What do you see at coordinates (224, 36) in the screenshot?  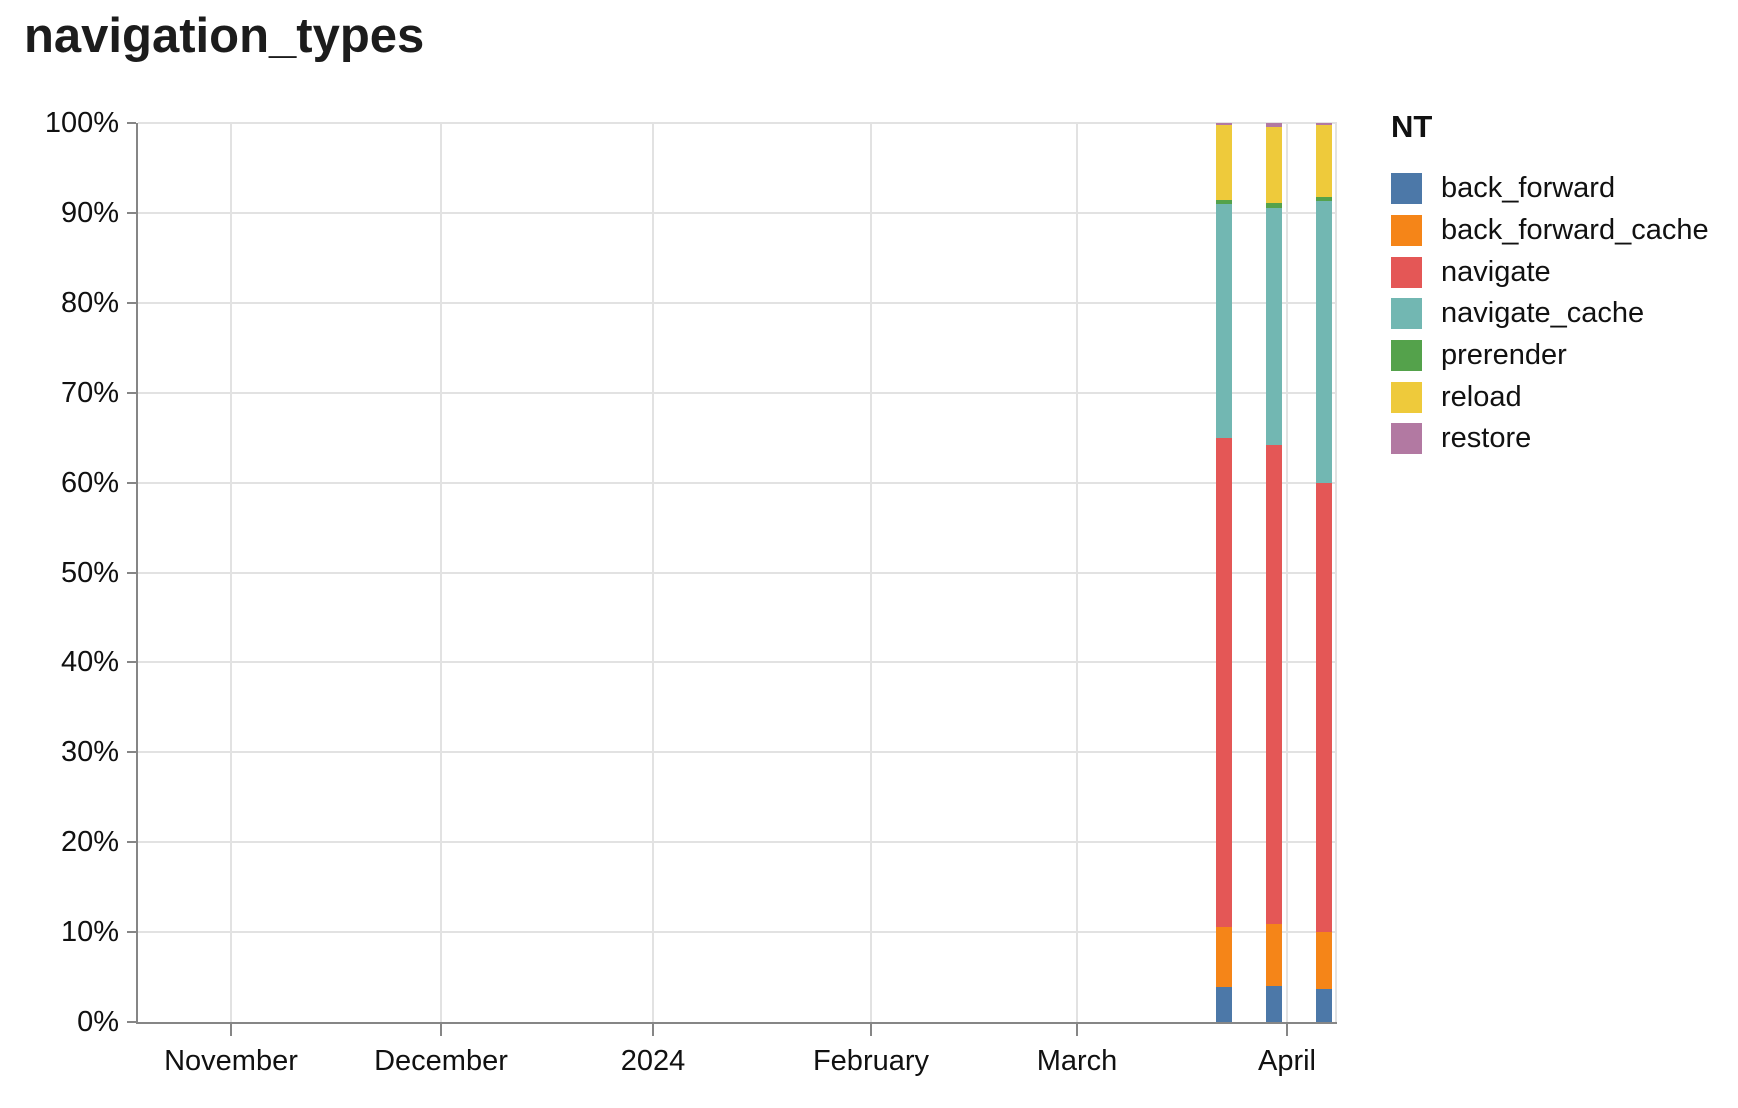 I see `chart-title: navigation_types` at bounding box center [224, 36].